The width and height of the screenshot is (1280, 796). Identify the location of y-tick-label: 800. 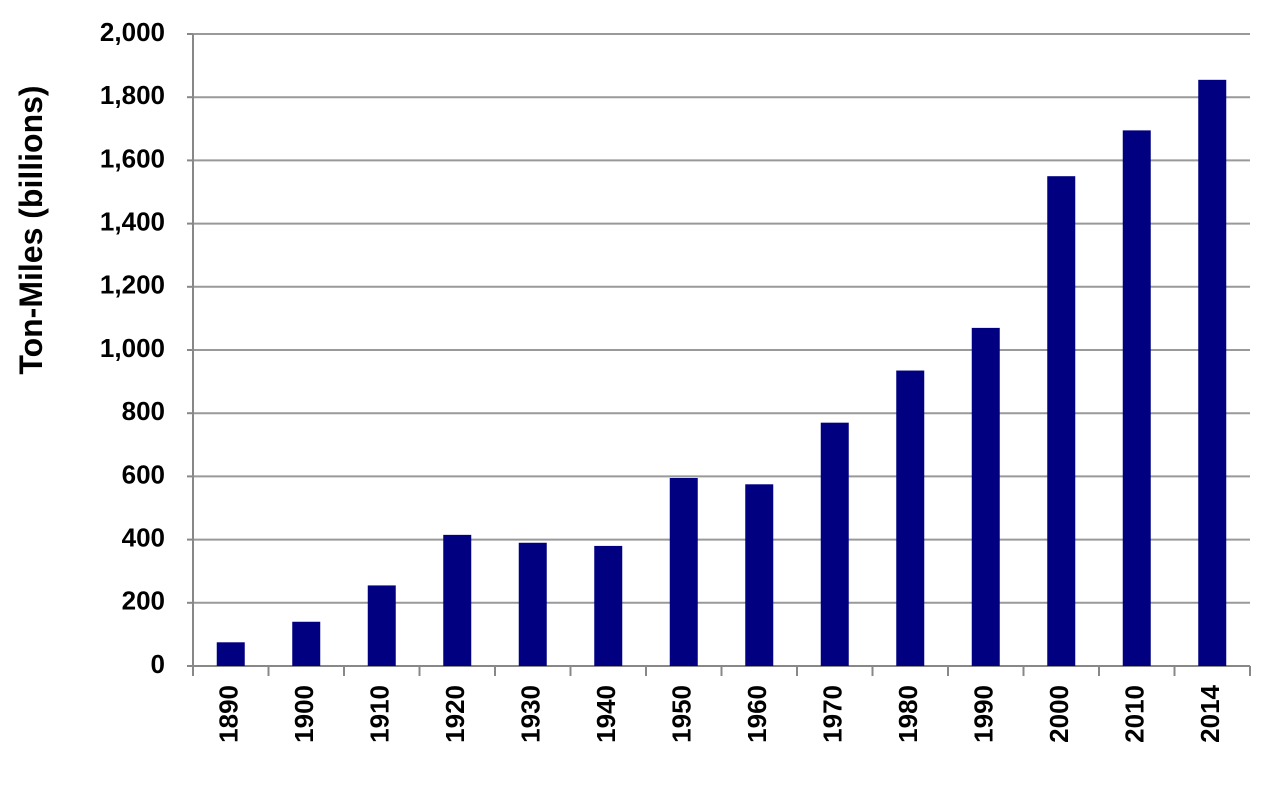
(143, 411).